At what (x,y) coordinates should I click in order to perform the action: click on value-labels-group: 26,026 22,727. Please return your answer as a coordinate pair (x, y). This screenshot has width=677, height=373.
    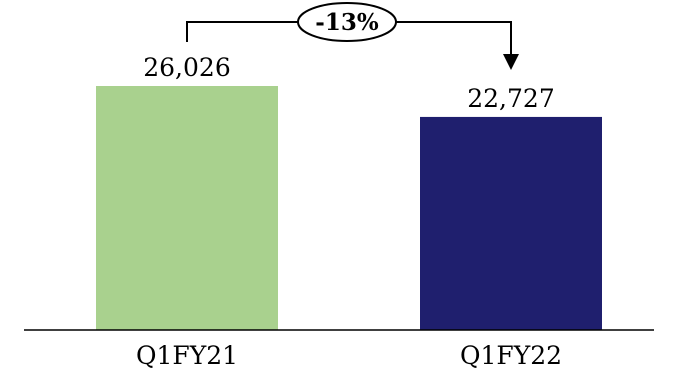
    Looking at the image, I should click on (348, 83).